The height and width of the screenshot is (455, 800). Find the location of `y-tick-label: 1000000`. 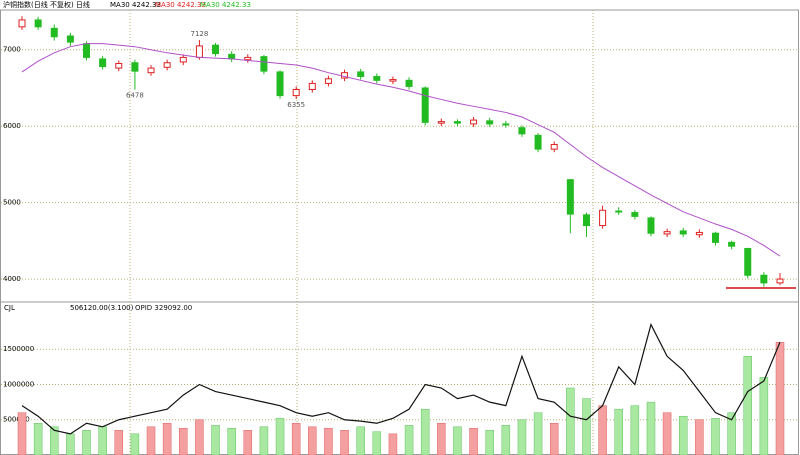

y-tick-label: 1000000 is located at coordinates (18, 384).